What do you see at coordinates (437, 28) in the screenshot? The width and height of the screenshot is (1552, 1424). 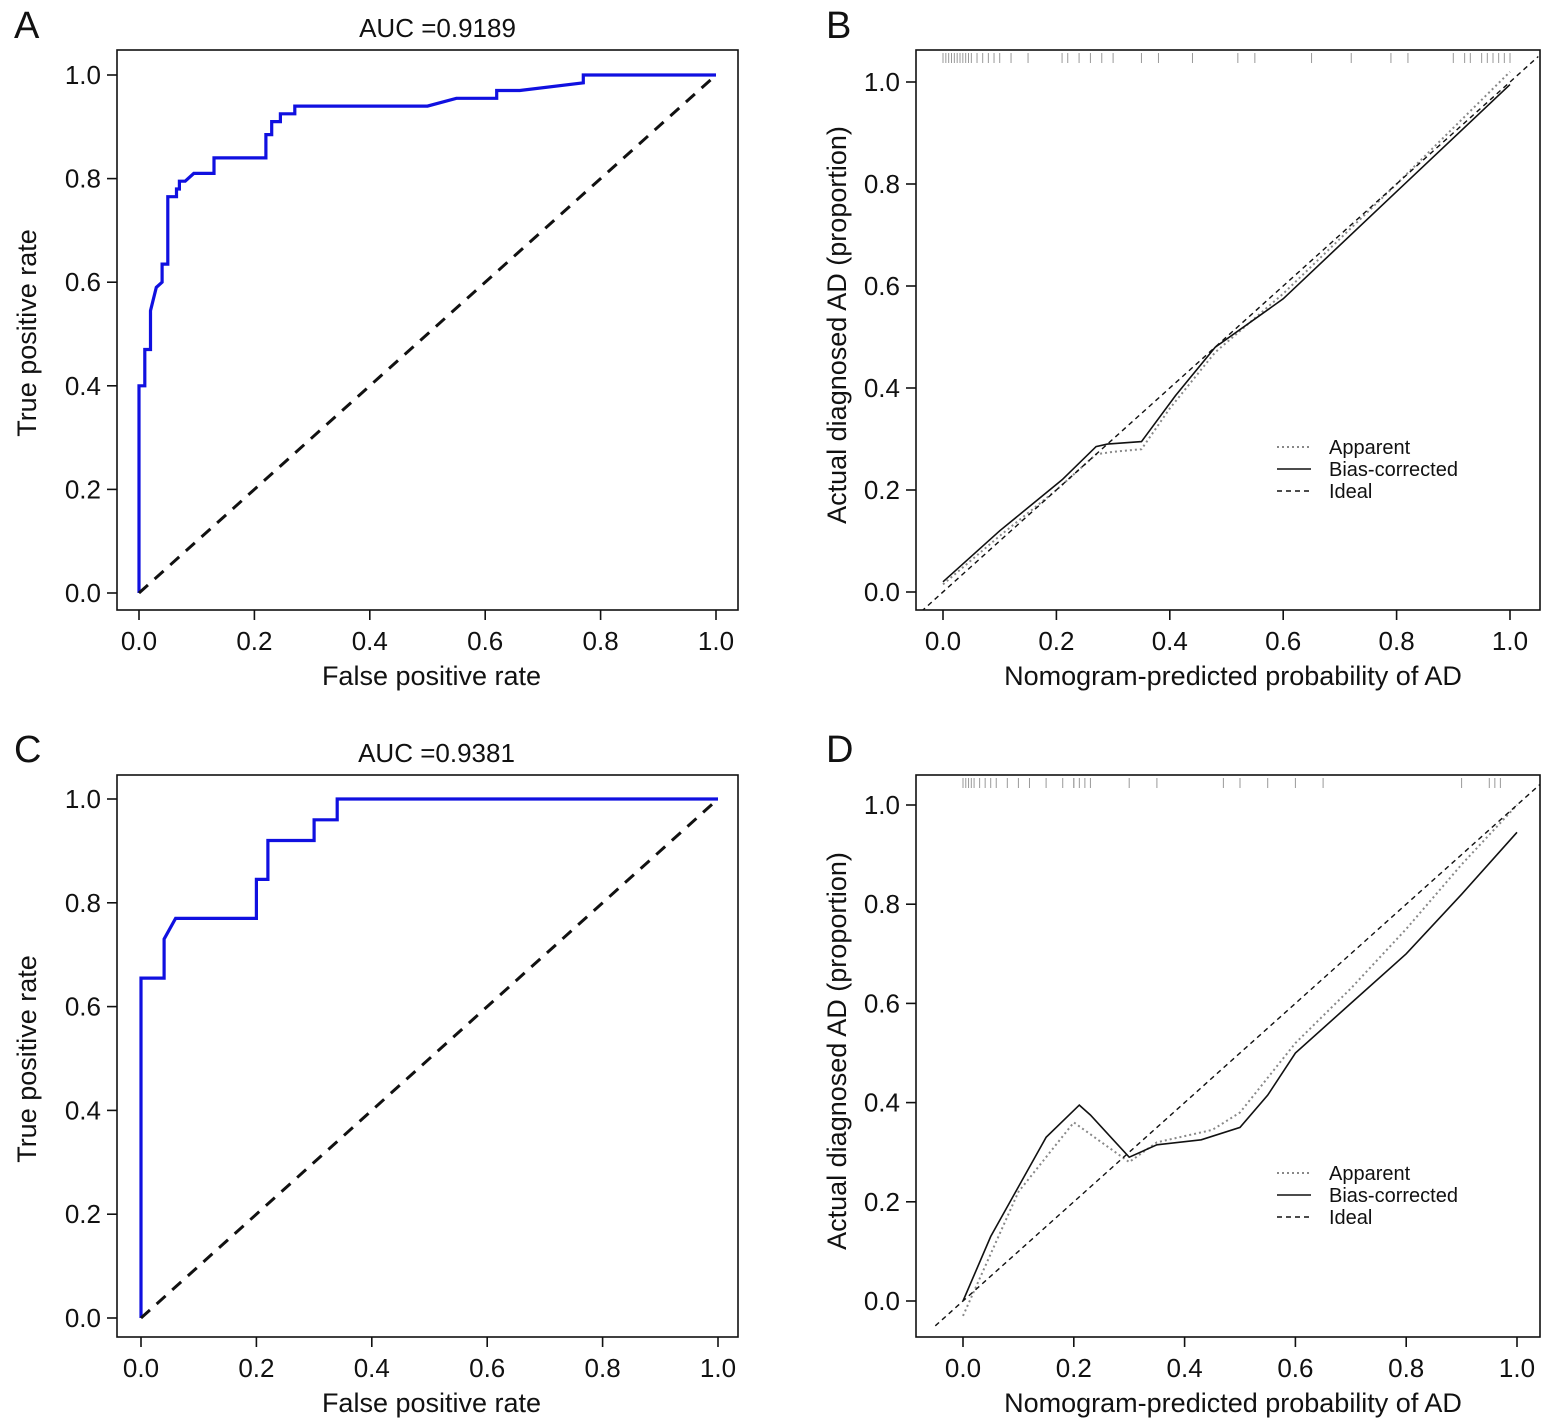 I see `chart-title: AUC =0.9189` at bounding box center [437, 28].